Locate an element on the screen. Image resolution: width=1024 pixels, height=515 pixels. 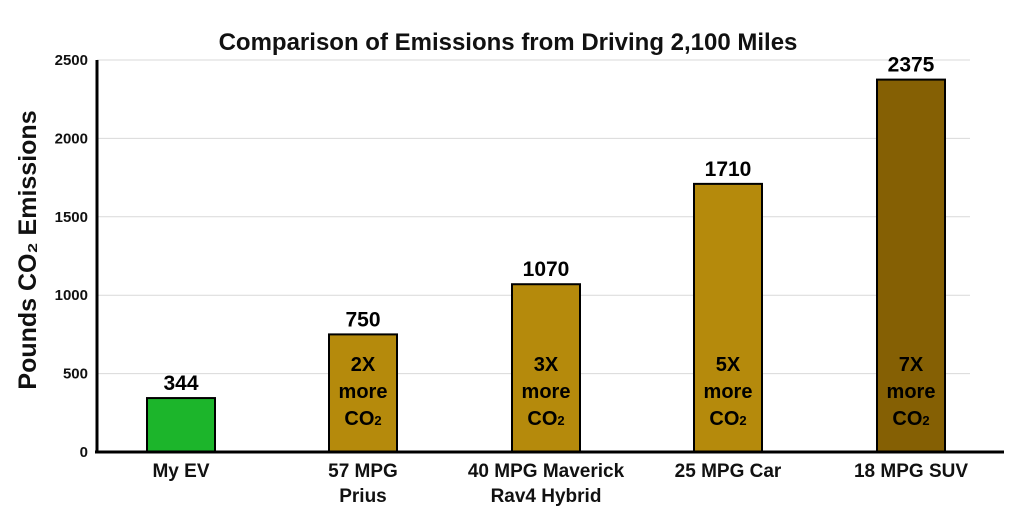
bar-annotation-line: 2X is located at coordinates (363, 365).